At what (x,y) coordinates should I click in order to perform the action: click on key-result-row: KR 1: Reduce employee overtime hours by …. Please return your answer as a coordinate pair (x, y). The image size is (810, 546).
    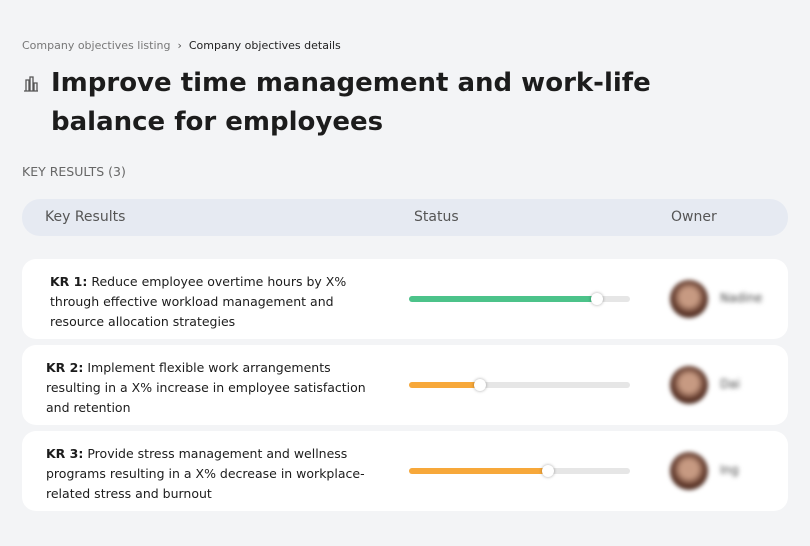
    Looking at the image, I should click on (405, 299).